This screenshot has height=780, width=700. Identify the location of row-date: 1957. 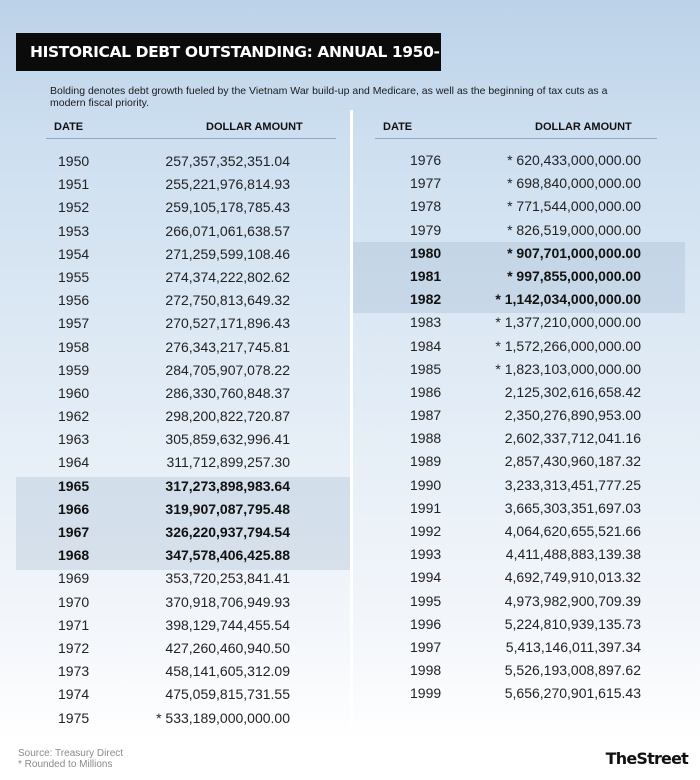
(74, 323).